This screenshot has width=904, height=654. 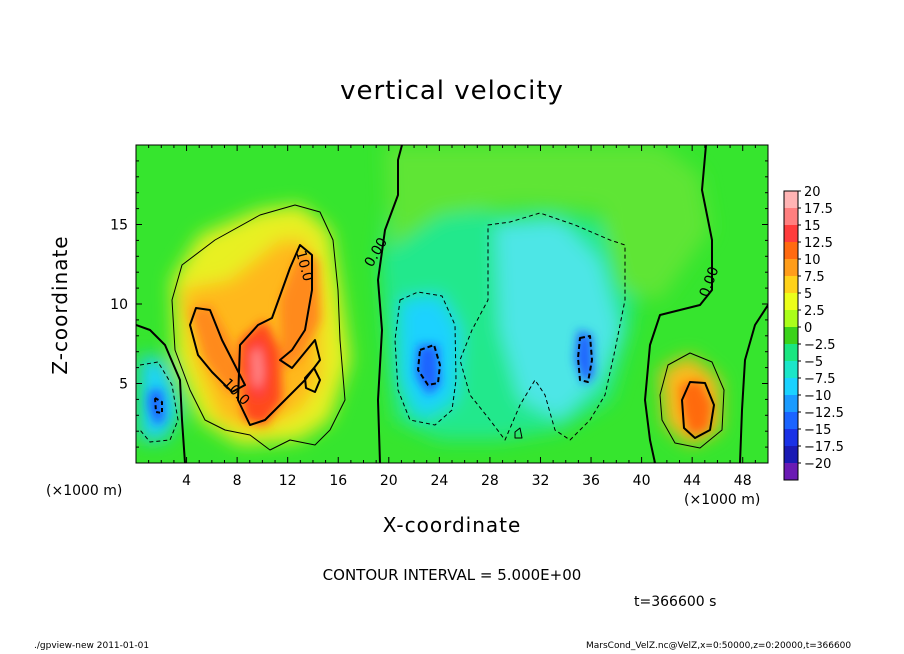 I want to click on x-tick-label-4: 20, so click(x=389, y=481).